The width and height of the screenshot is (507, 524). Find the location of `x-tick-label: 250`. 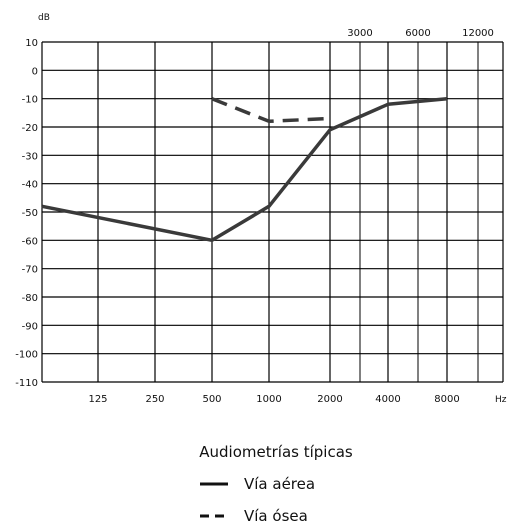

x-tick-label: 250 is located at coordinates (154, 399).